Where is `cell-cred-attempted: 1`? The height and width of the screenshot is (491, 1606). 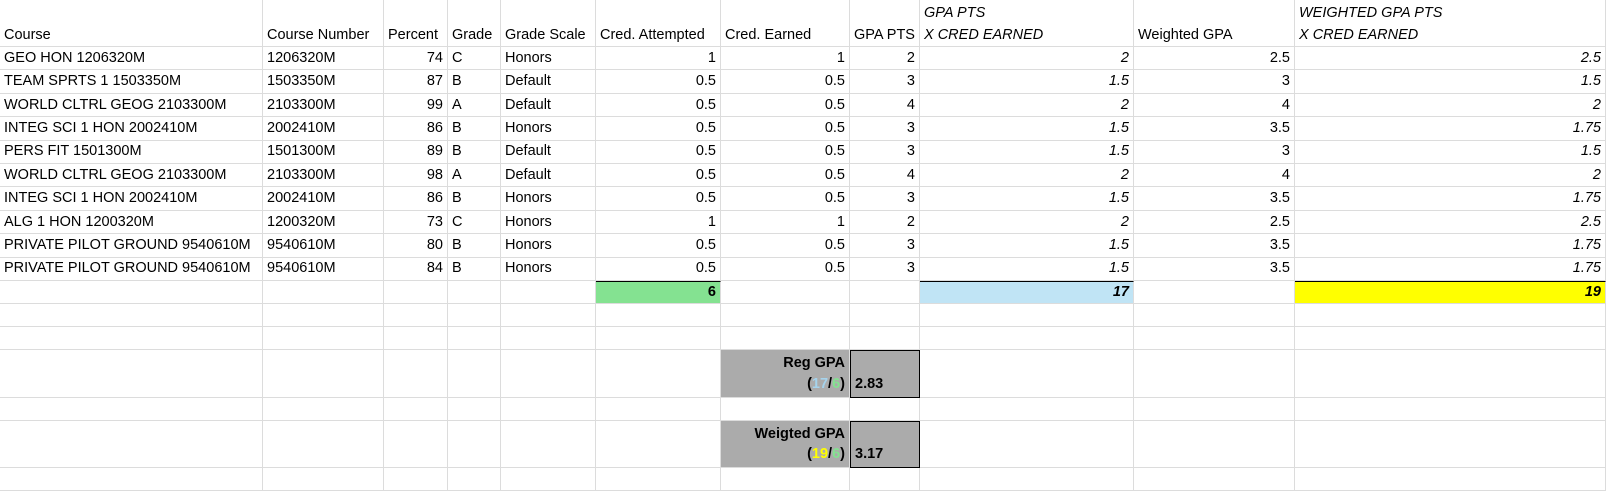 cell-cred-attempted: 1 is located at coordinates (658, 222).